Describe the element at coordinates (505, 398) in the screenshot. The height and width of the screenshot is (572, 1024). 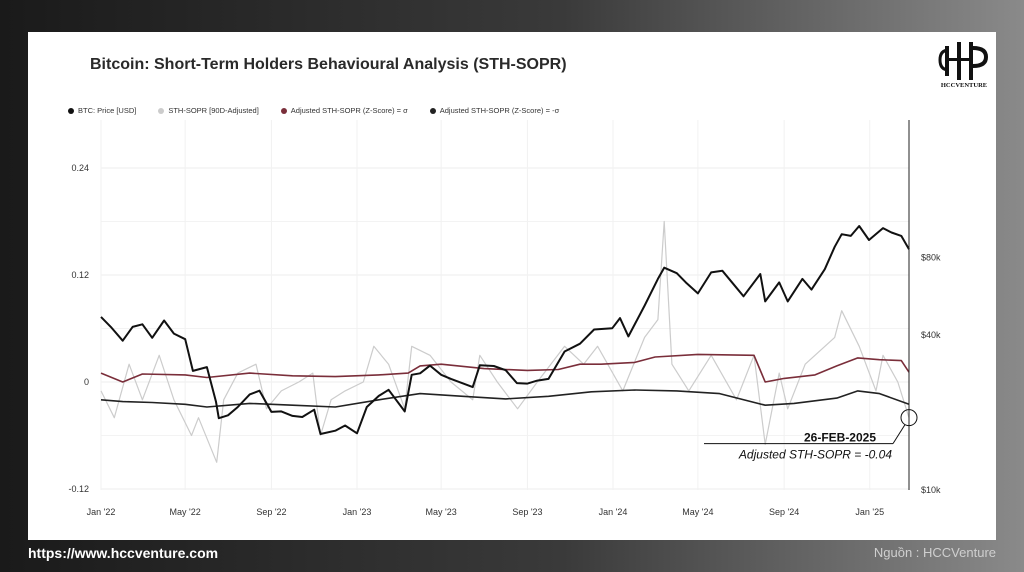
I see `lower-band-line` at that location.